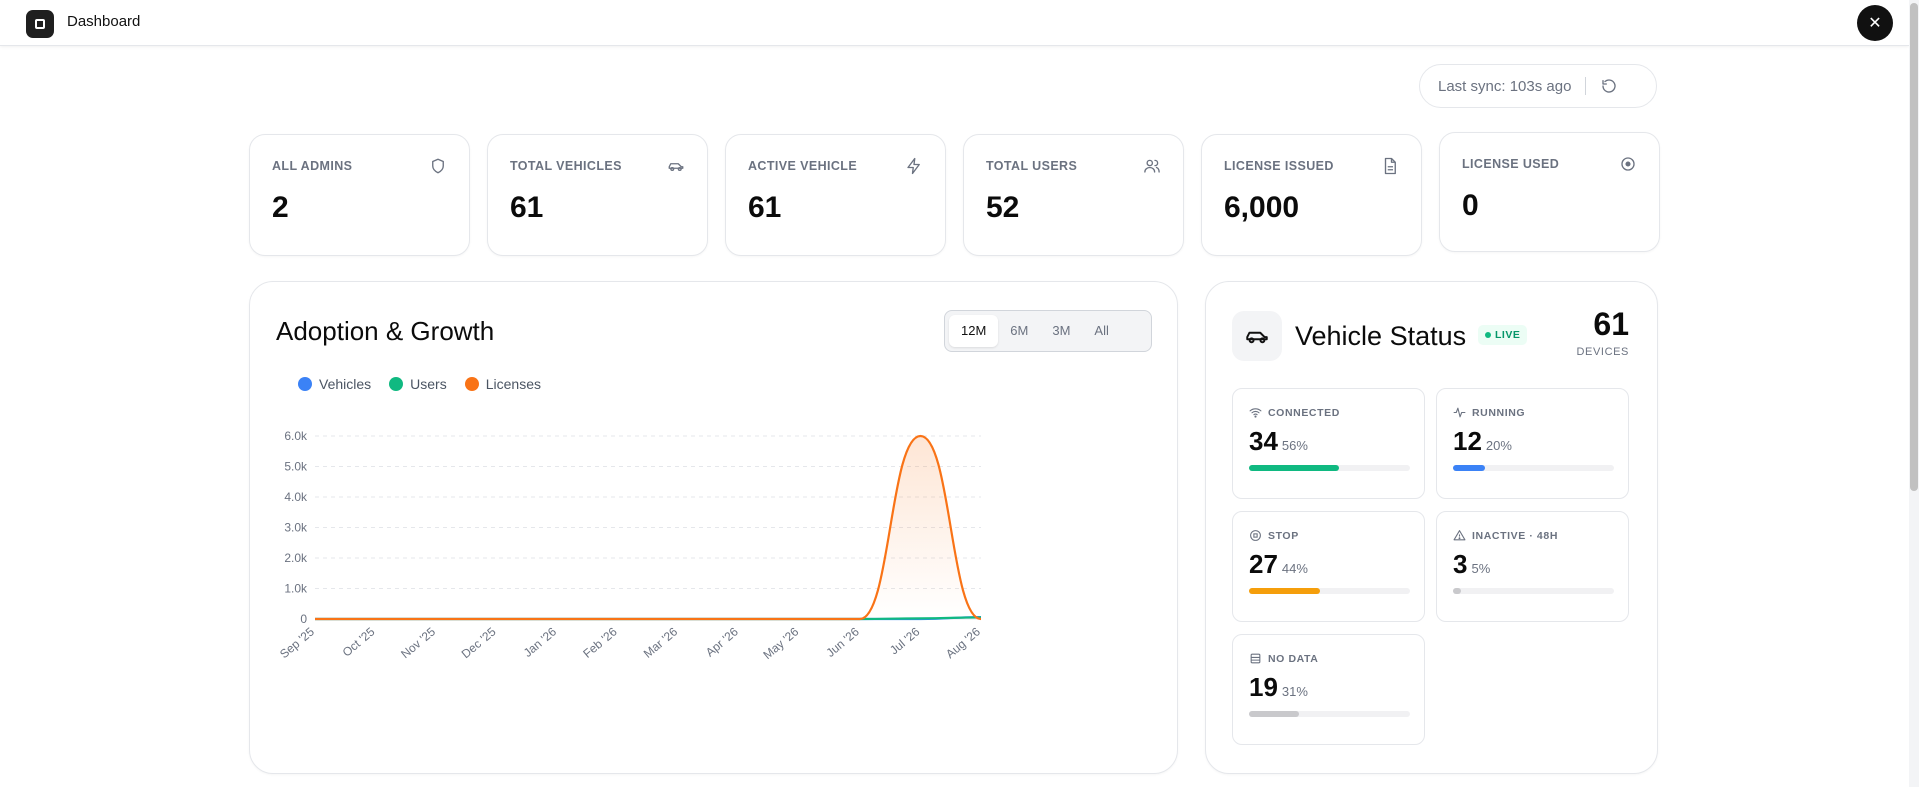 The width and height of the screenshot is (1919, 787). I want to click on last-sync-text: Last sync: 103s ago, so click(1505, 86).